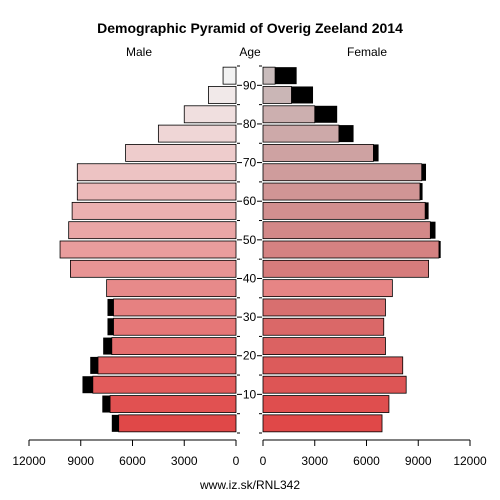 This screenshot has width=500, height=500. I want to click on female-x-tick-label: 9000, so click(418, 461).